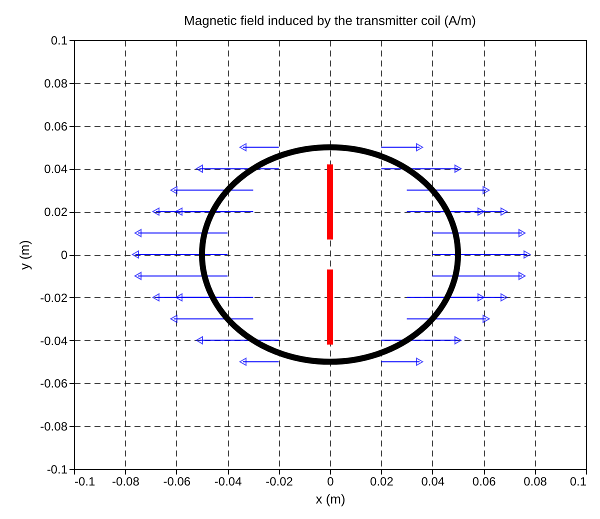 The width and height of the screenshot is (600, 519). Describe the element at coordinates (382, 481) in the screenshot. I see `x-tick-label: 0.02` at that location.